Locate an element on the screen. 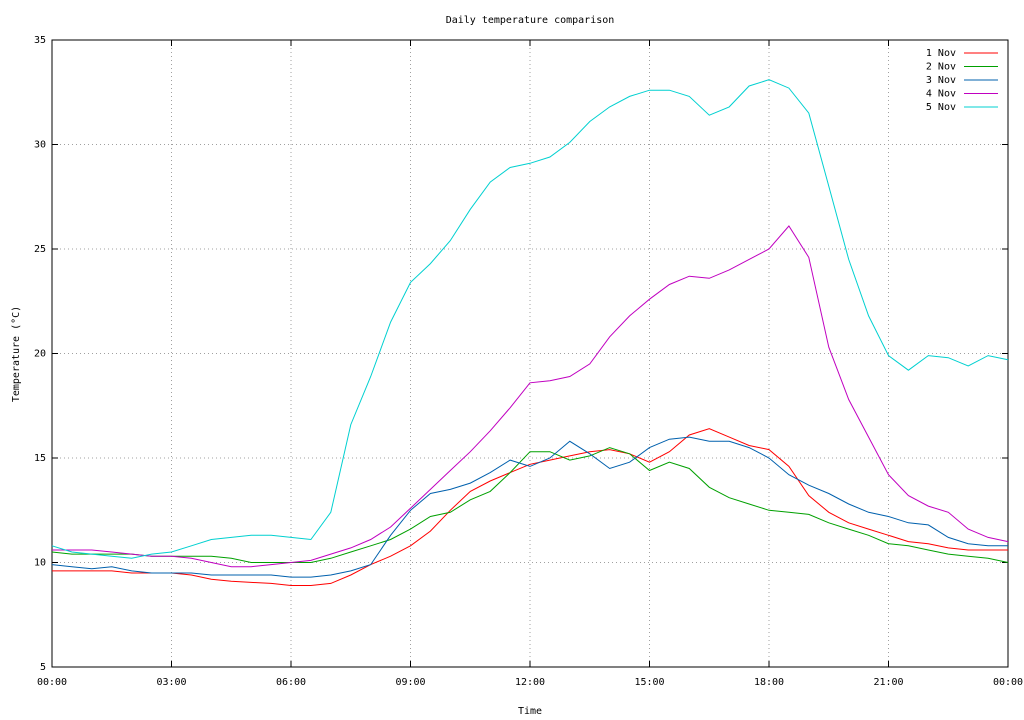  x-tick-label: 12:00 is located at coordinates (530, 682).